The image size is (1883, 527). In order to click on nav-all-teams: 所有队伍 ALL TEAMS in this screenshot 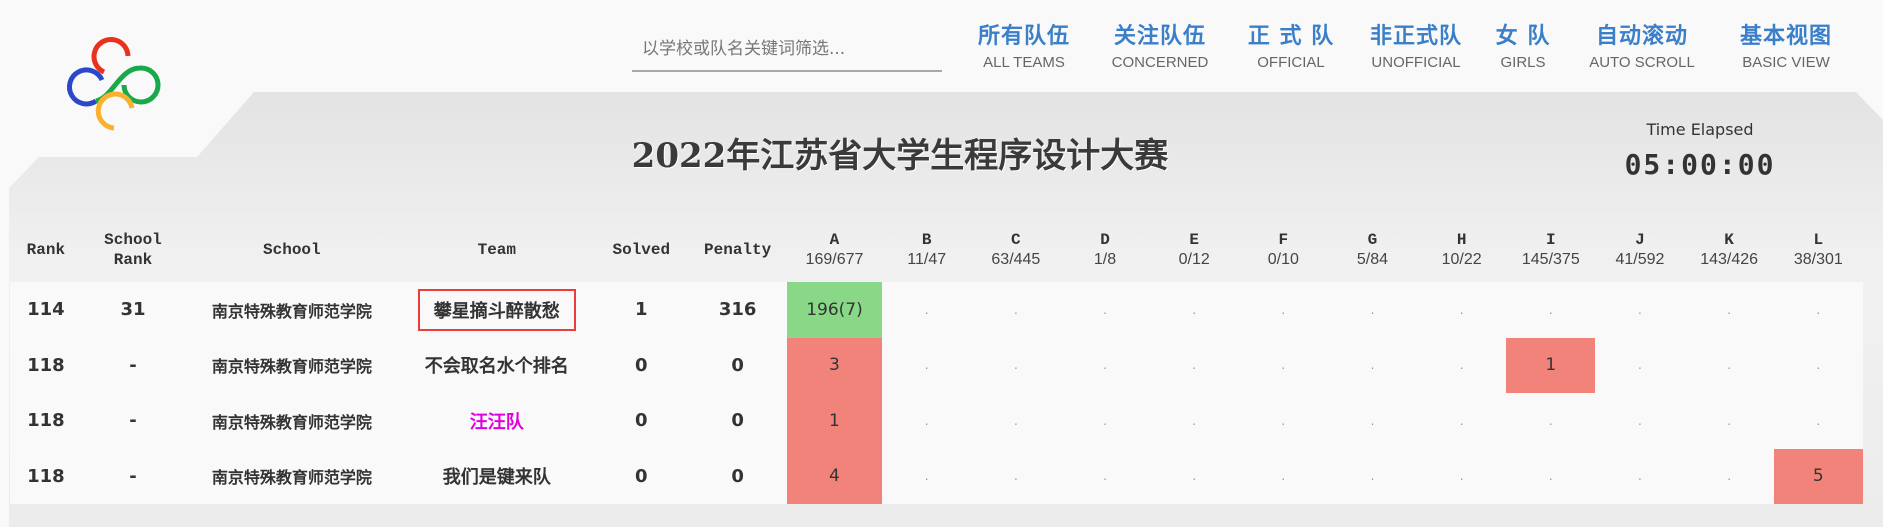, I will do `click(1024, 44)`.